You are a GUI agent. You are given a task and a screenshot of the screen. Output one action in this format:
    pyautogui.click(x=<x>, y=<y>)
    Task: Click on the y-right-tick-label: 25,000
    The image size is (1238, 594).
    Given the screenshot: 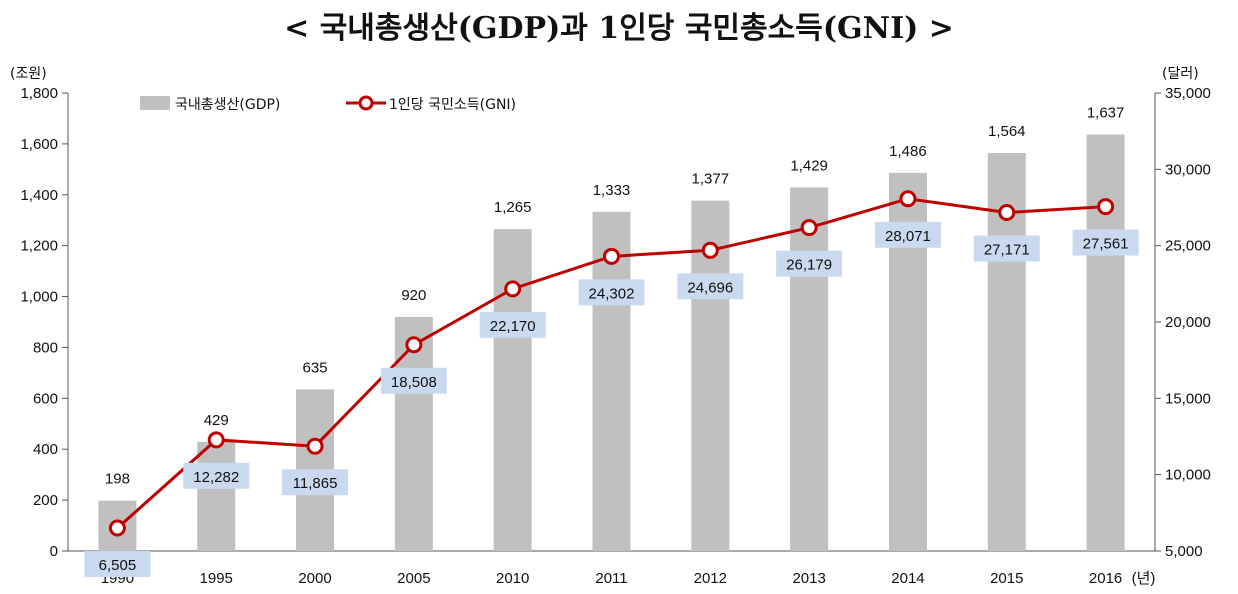 What is the action you would take?
    pyautogui.click(x=1188, y=246)
    